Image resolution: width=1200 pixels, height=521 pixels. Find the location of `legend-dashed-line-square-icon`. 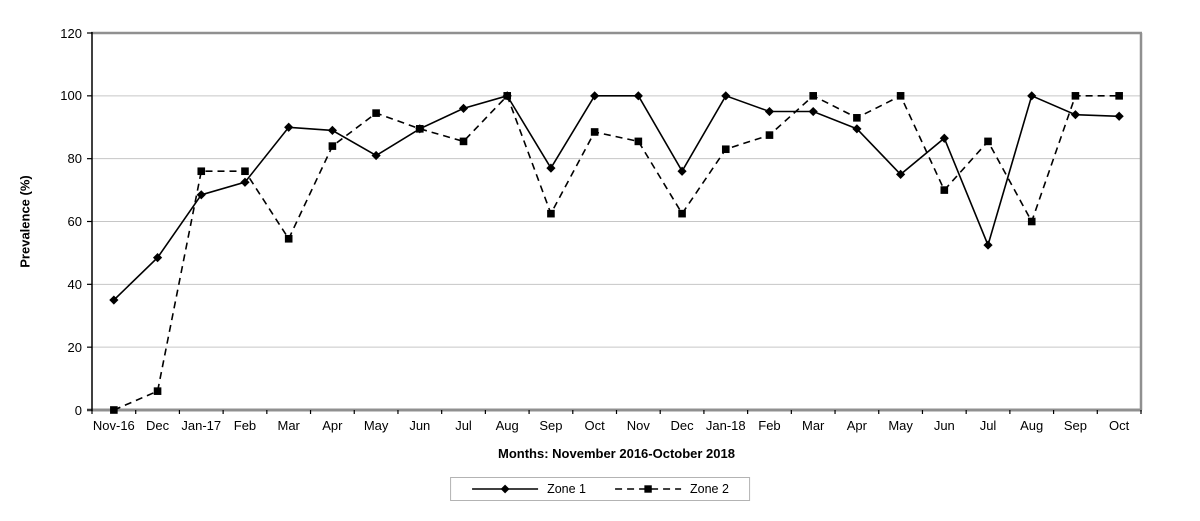

legend-dashed-line-square-icon is located at coordinates (648, 489).